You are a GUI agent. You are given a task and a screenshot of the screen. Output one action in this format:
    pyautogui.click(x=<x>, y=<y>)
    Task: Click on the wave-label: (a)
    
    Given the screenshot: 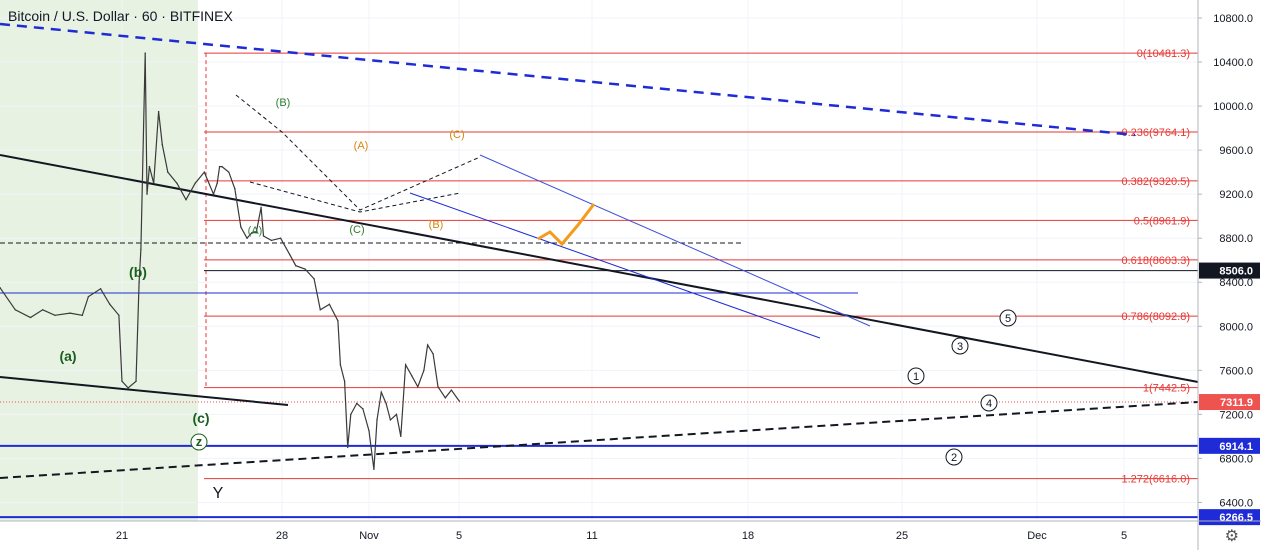 What is the action you would take?
    pyautogui.click(x=67, y=356)
    